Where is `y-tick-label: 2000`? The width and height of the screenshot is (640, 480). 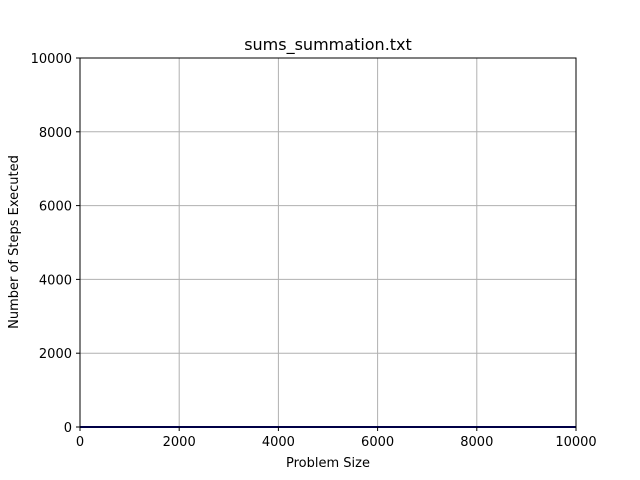
y-tick-label: 2000 is located at coordinates (55, 354).